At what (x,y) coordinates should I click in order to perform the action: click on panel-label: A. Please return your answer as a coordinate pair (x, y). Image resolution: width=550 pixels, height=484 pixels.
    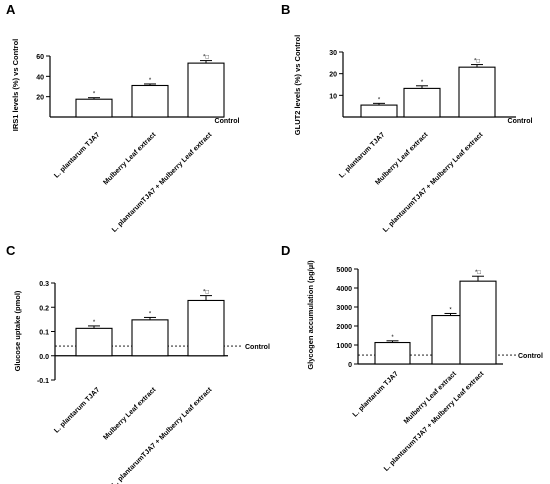
    Looking at the image, I should click on (11, 9).